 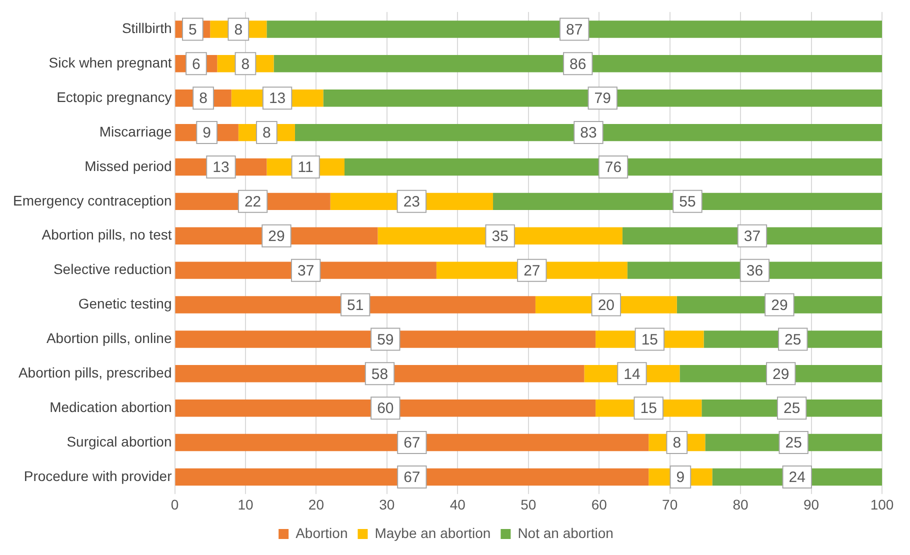 What do you see at coordinates (632, 374) in the screenshot?
I see `data-label: 14` at bounding box center [632, 374].